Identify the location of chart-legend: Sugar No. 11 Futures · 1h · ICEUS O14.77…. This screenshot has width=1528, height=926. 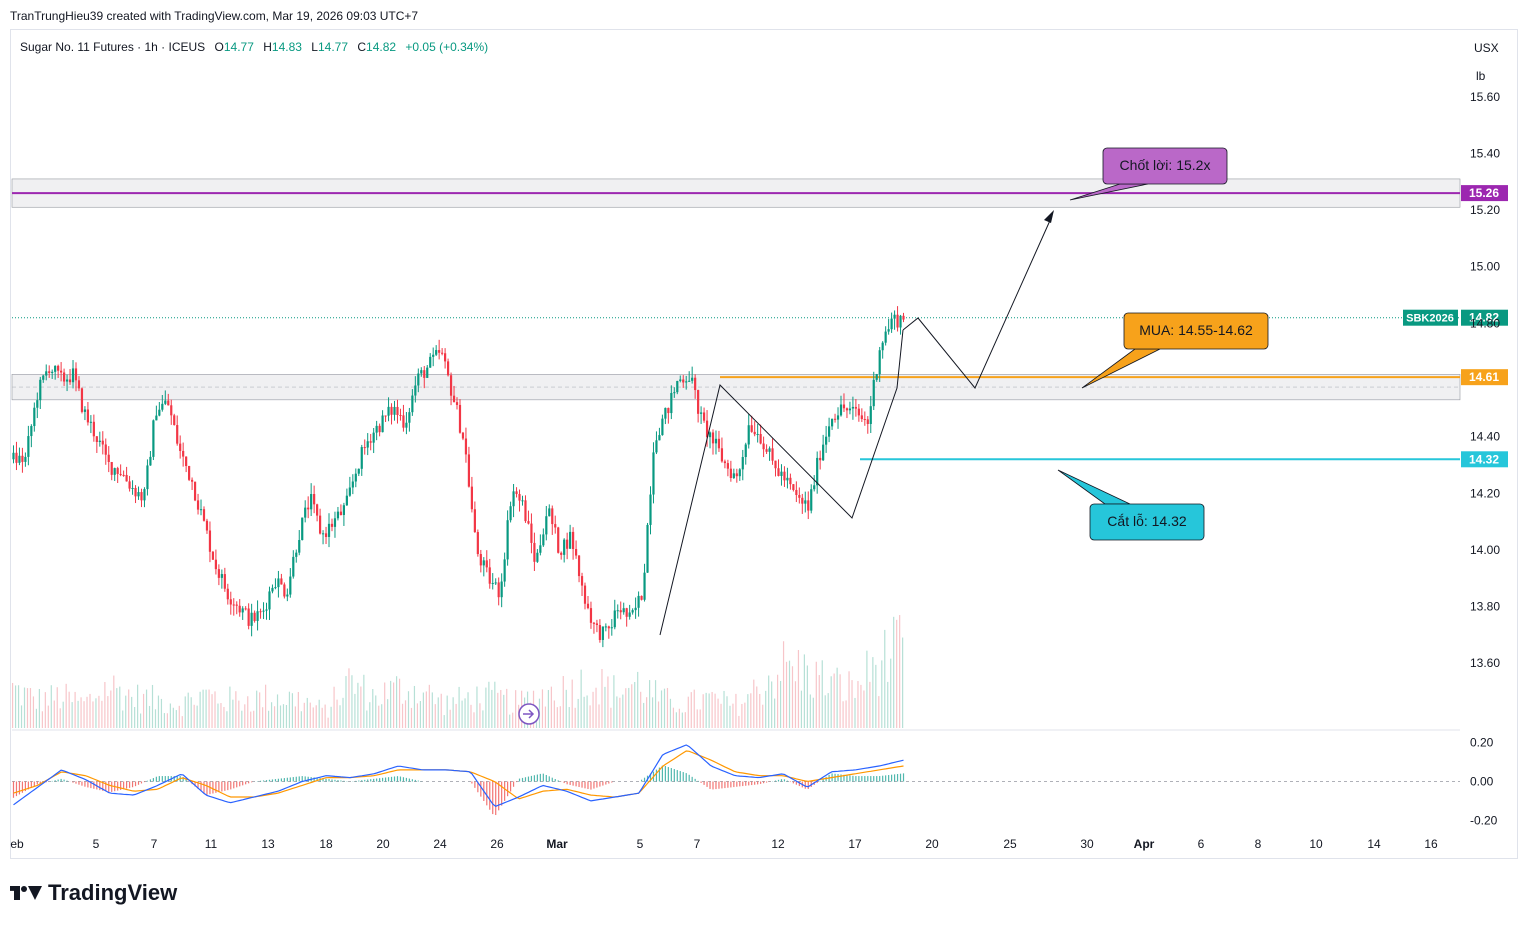
(254, 47).